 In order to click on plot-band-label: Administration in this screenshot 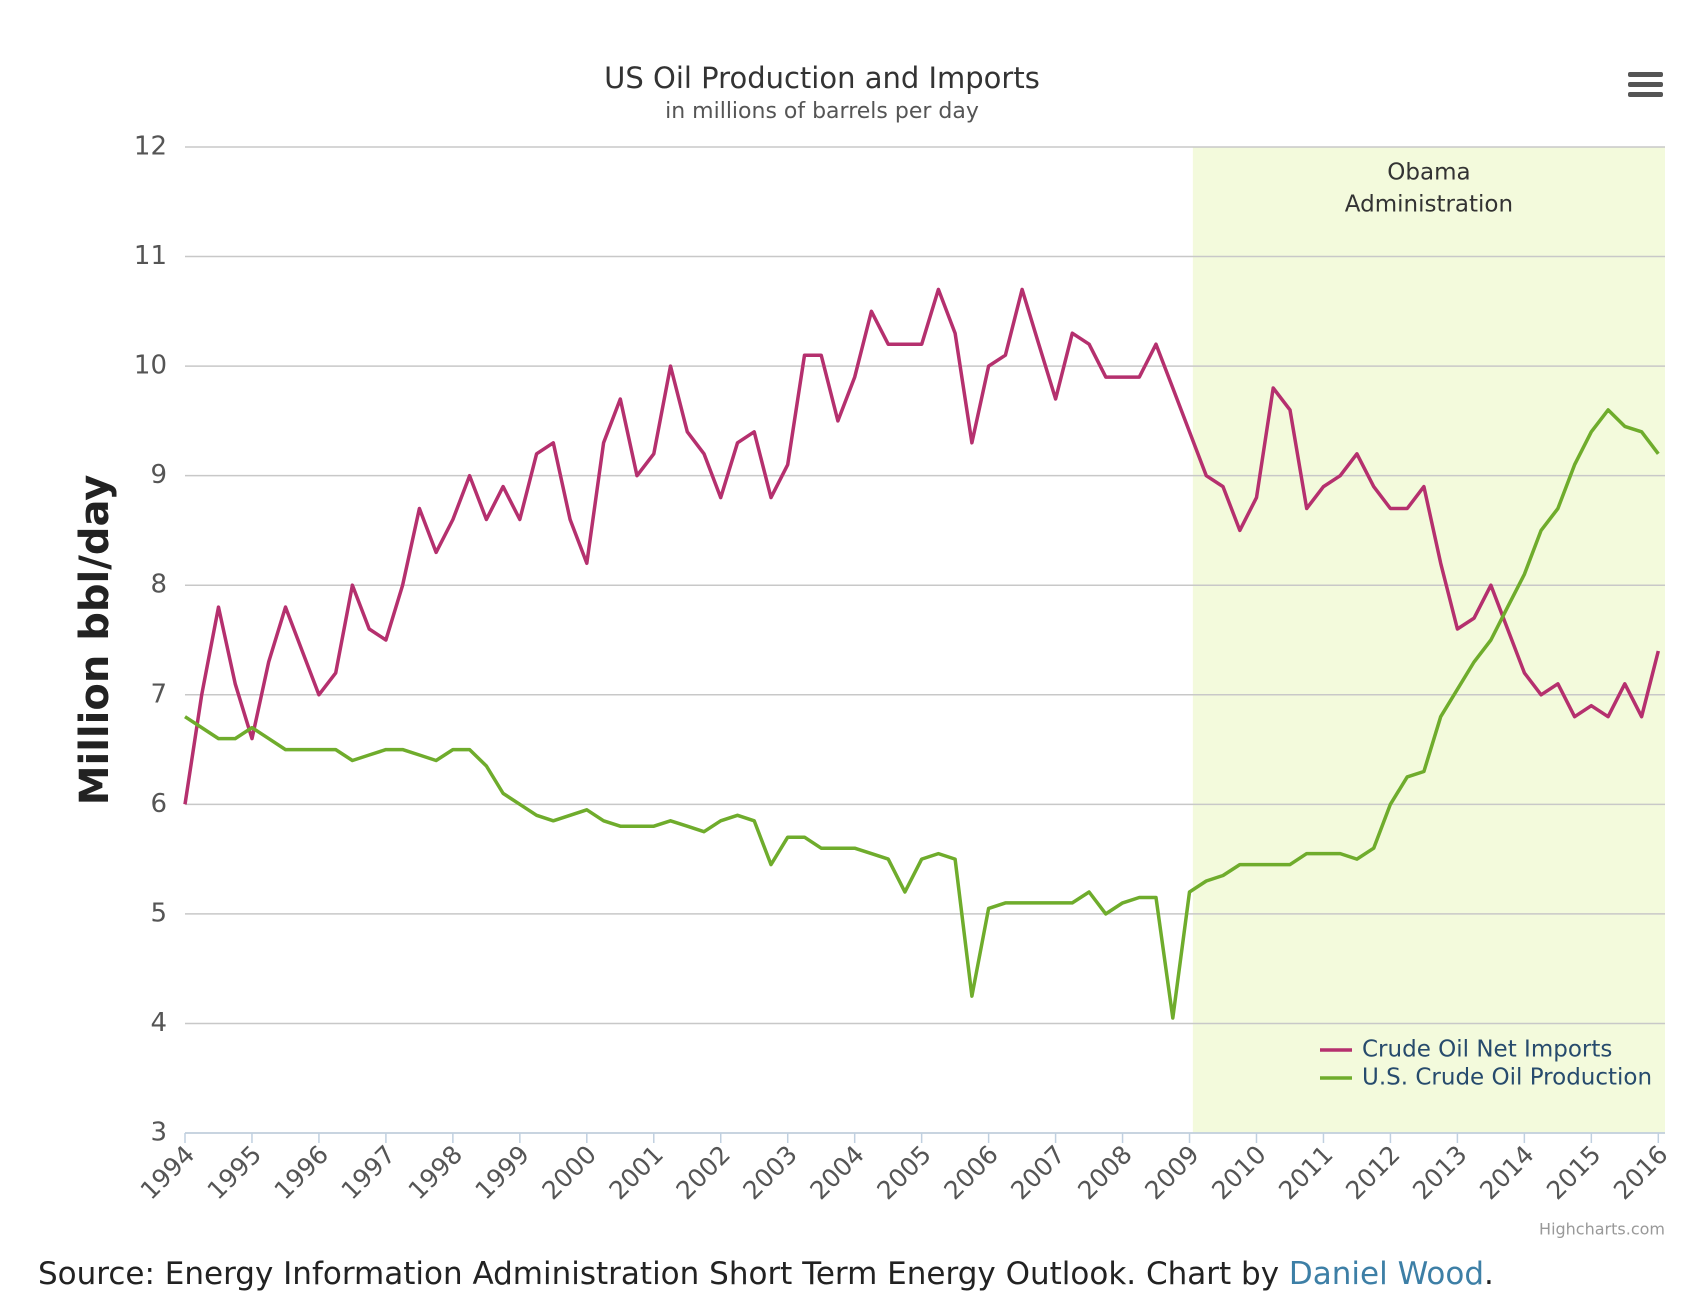, I will do `click(1429, 205)`.